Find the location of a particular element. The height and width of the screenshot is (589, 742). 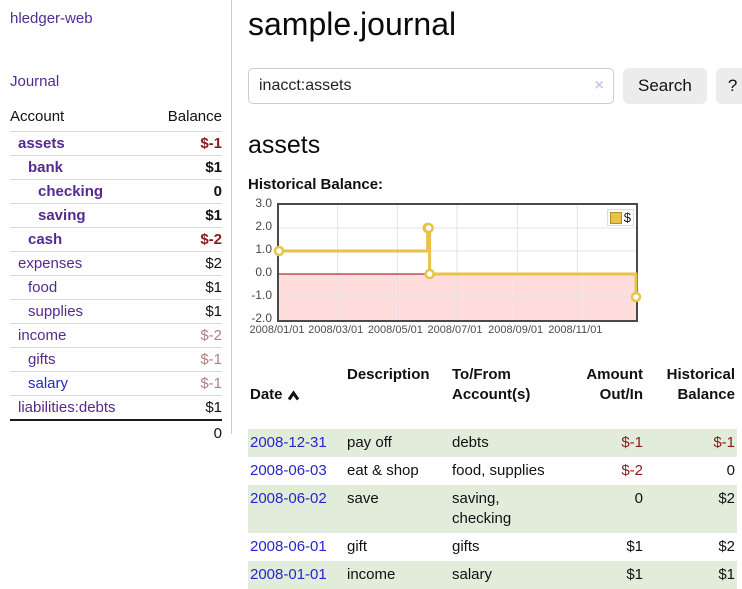

transaction-date-link: 2008-06-03 is located at coordinates (296, 471).